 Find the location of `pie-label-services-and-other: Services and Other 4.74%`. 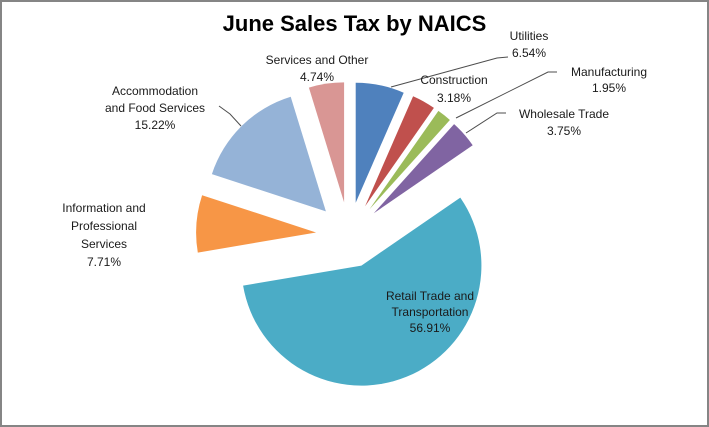

pie-label-services-and-other: Services and Other 4.74% is located at coordinates (317, 68).